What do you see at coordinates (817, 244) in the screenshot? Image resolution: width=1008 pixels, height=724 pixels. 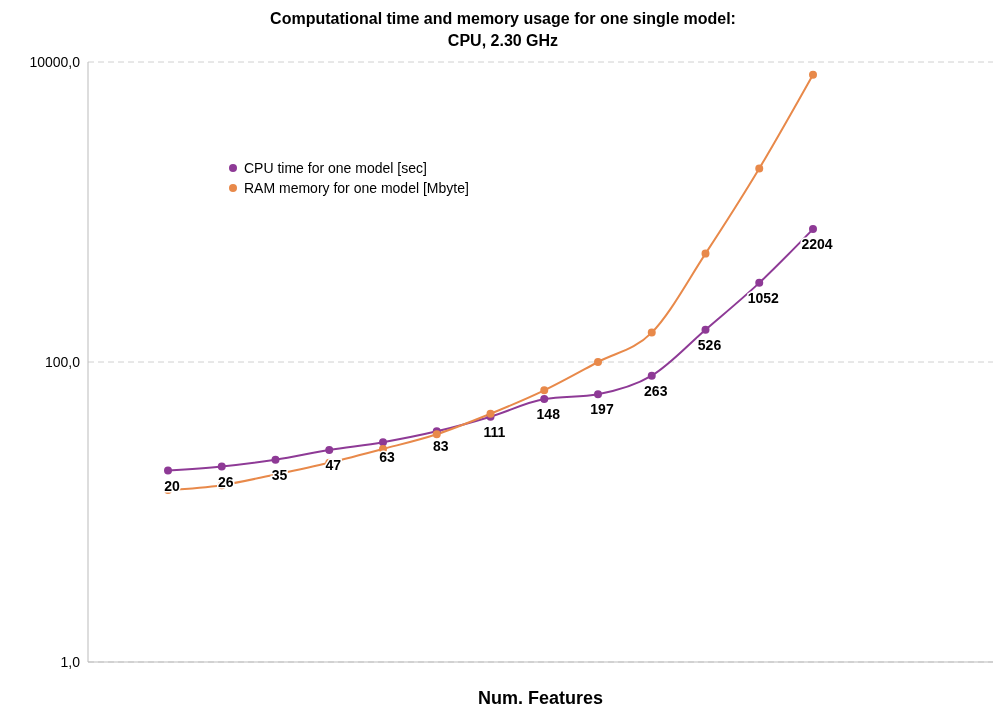 I see `x-tick-label: 2204` at bounding box center [817, 244].